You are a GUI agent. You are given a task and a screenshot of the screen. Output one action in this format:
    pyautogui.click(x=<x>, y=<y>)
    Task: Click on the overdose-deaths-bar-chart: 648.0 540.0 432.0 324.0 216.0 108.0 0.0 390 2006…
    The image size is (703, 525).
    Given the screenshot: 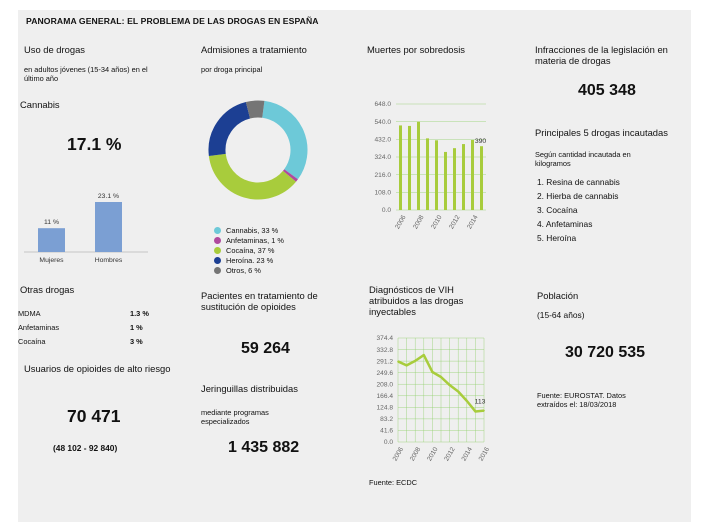 What is the action you would take?
    pyautogui.click(x=430, y=165)
    